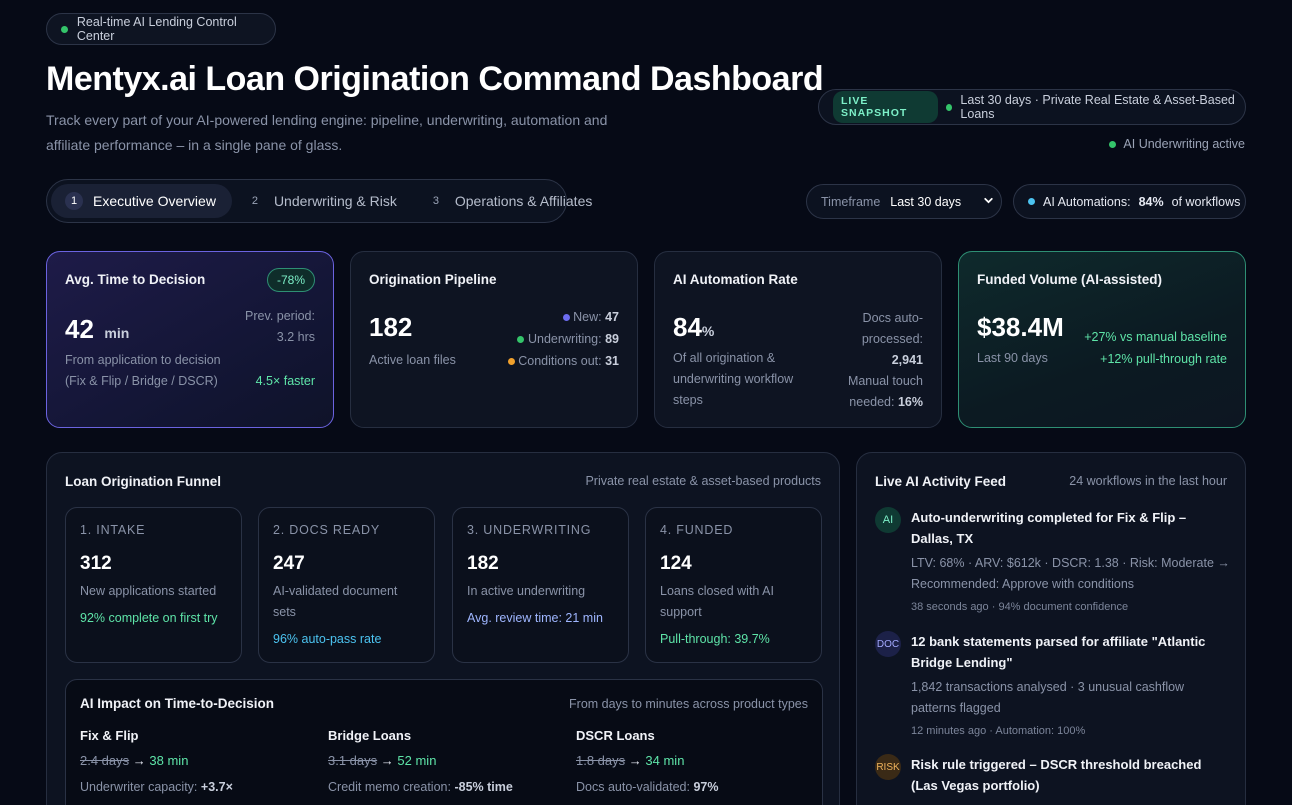  What do you see at coordinates (526, 591) in the screenshot?
I see `stage-description: In active underwriting` at bounding box center [526, 591].